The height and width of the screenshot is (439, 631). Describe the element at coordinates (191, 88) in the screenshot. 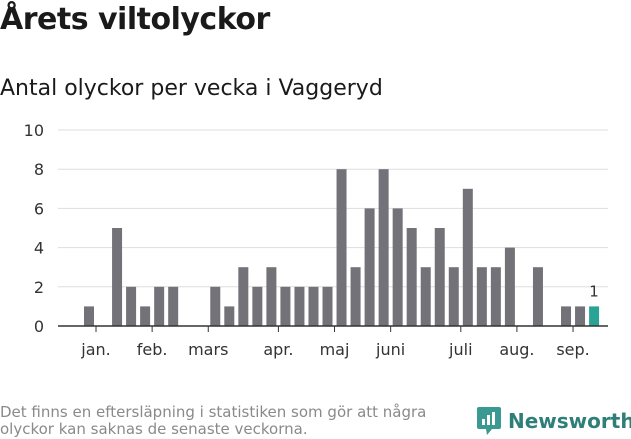

I see `chart-subtitle: Antal olyckor per vecka i Vaggeryd` at that location.